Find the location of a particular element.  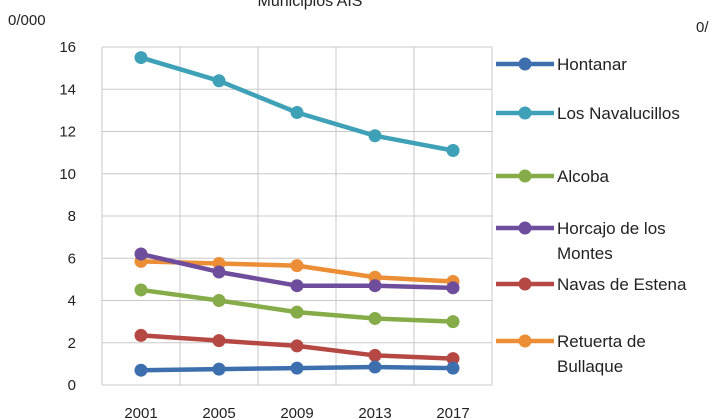

legend-entry: Hontanar is located at coordinates (561, 64).